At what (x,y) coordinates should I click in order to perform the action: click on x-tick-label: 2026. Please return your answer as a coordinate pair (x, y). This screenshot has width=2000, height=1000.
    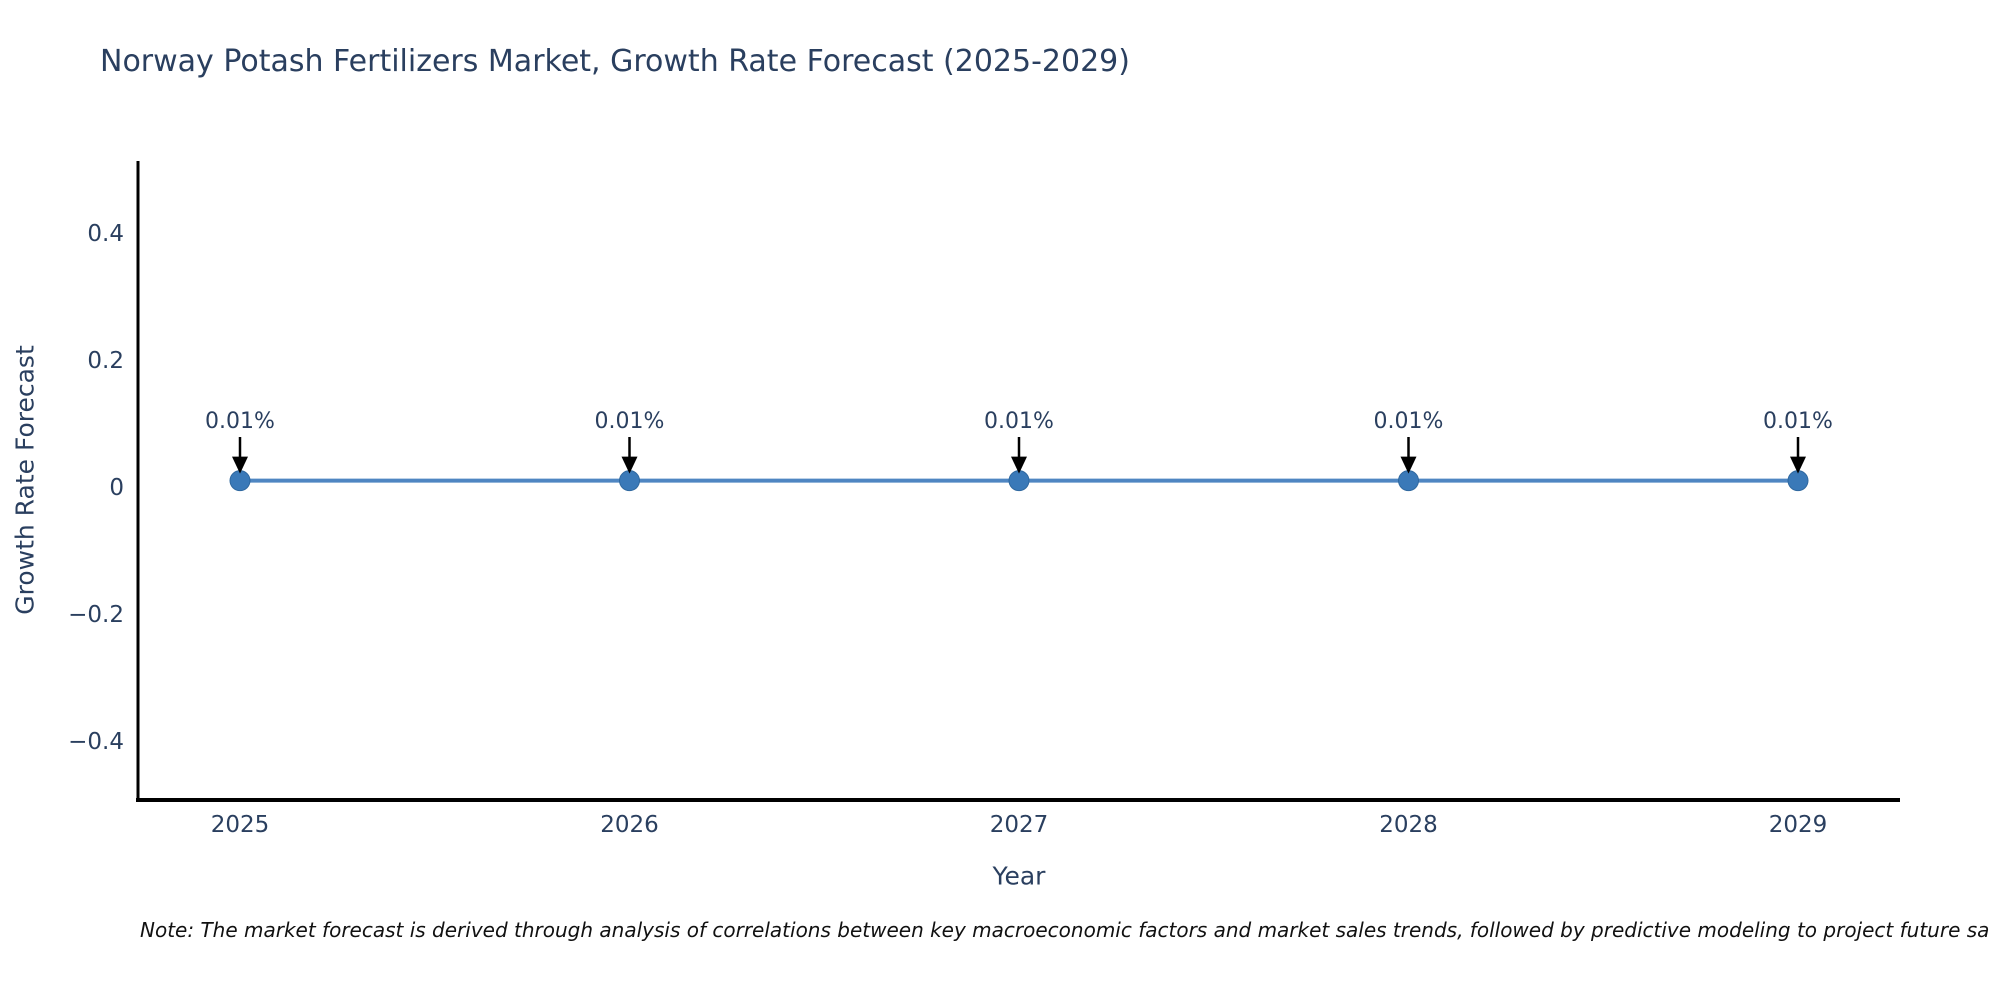
    Looking at the image, I should click on (629, 825).